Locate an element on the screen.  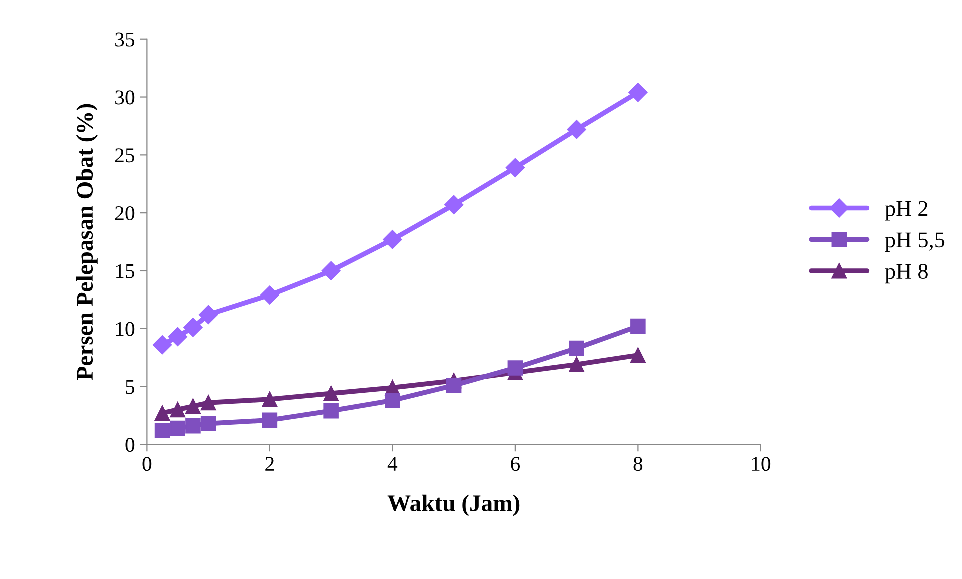
x-tick-label: 4 is located at coordinates (393, 464).